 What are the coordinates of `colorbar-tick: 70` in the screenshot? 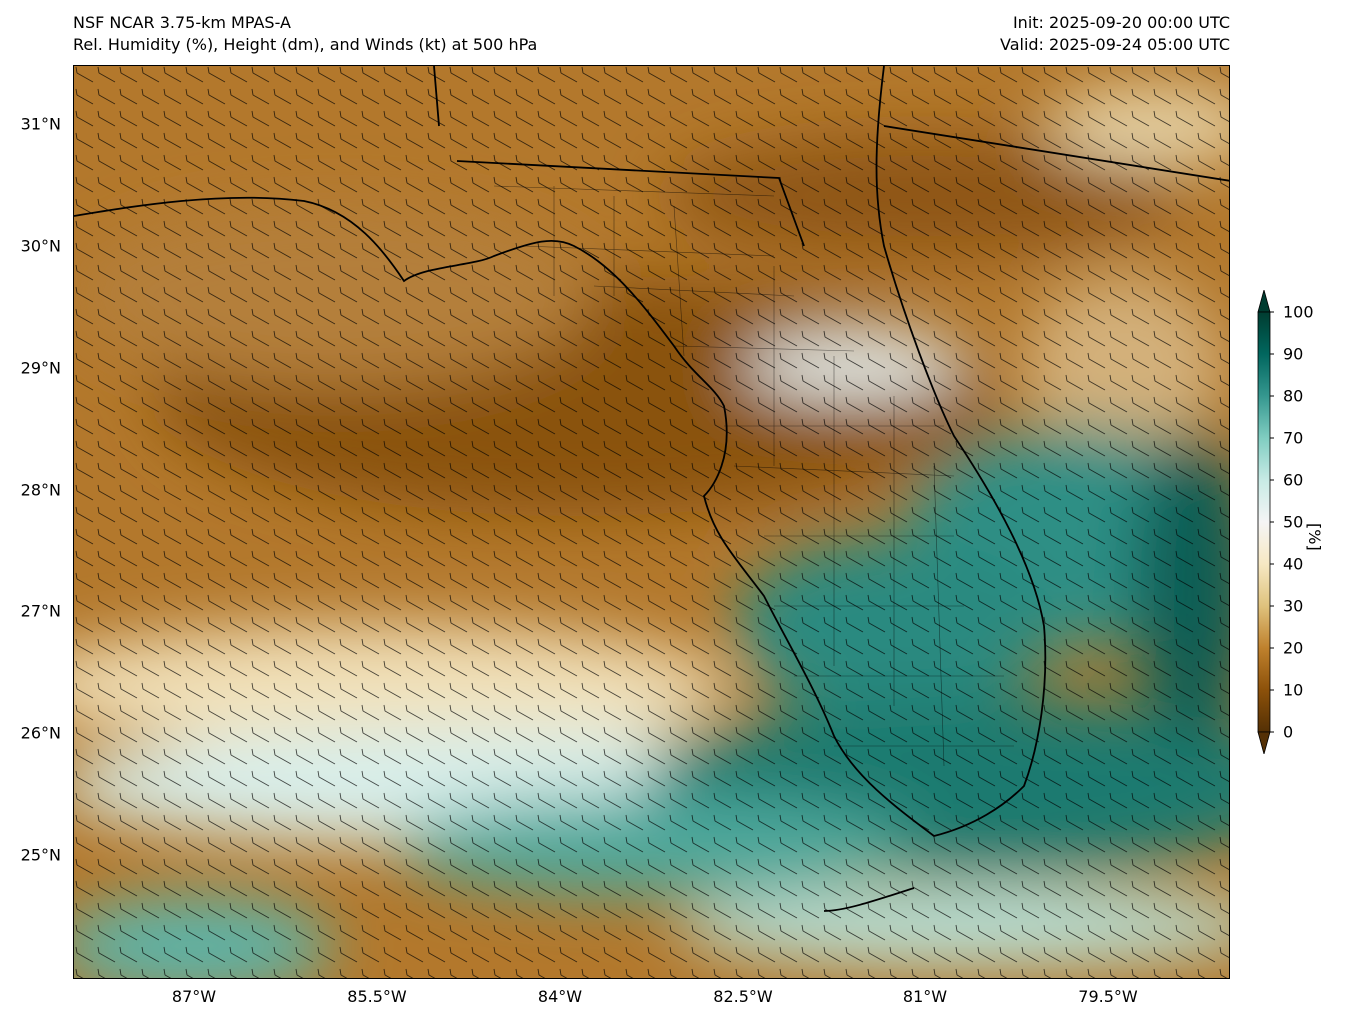 It's located at (1293, 438).